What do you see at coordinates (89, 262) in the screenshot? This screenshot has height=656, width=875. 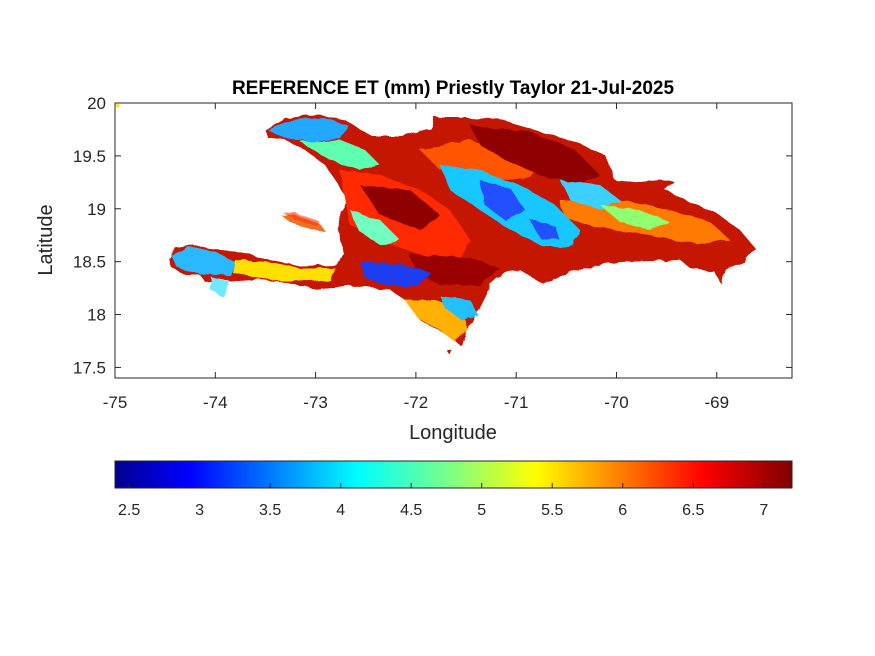 I see `y-tick-label: 18.5` at bounding box center [89, 262].